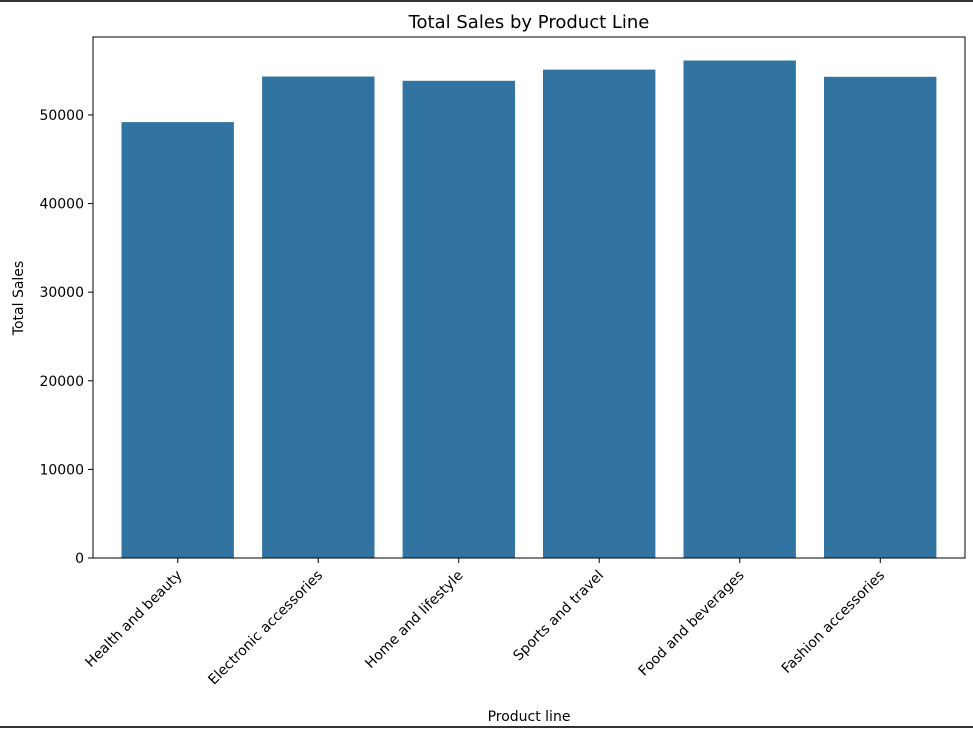 The height and width of the screenshot is (733, 973). Describe the element at coordinates (19, 298) in the screenshot. I see `y-axis-label: Total Sales` at that location.